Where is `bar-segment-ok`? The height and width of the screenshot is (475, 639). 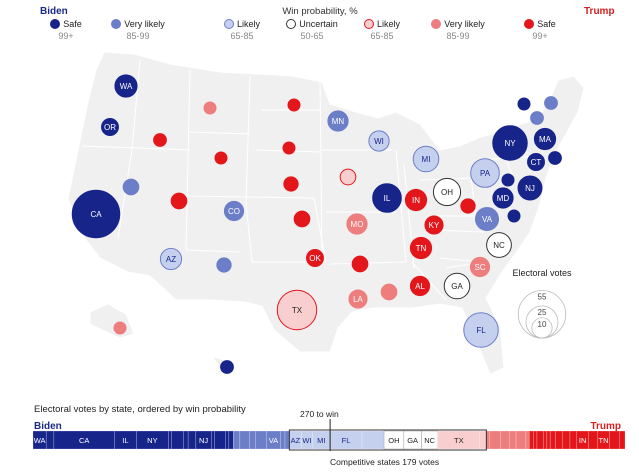
bar-segment-ok is located at coordinates (566, 440).